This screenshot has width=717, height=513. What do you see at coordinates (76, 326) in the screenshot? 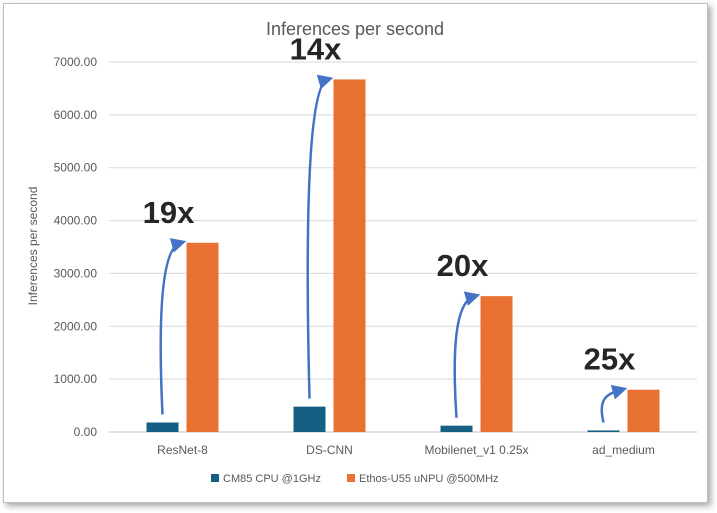
I see `y-tick-label: 2000.00` at bounding box center [76, 326].